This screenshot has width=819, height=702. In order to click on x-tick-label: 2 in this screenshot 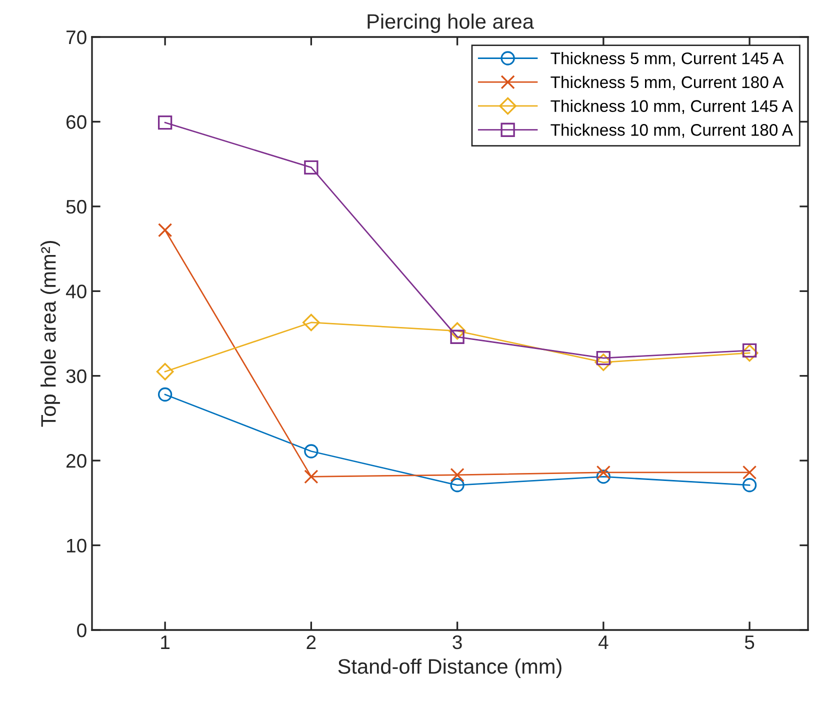, I will do `click(311, 642)`.